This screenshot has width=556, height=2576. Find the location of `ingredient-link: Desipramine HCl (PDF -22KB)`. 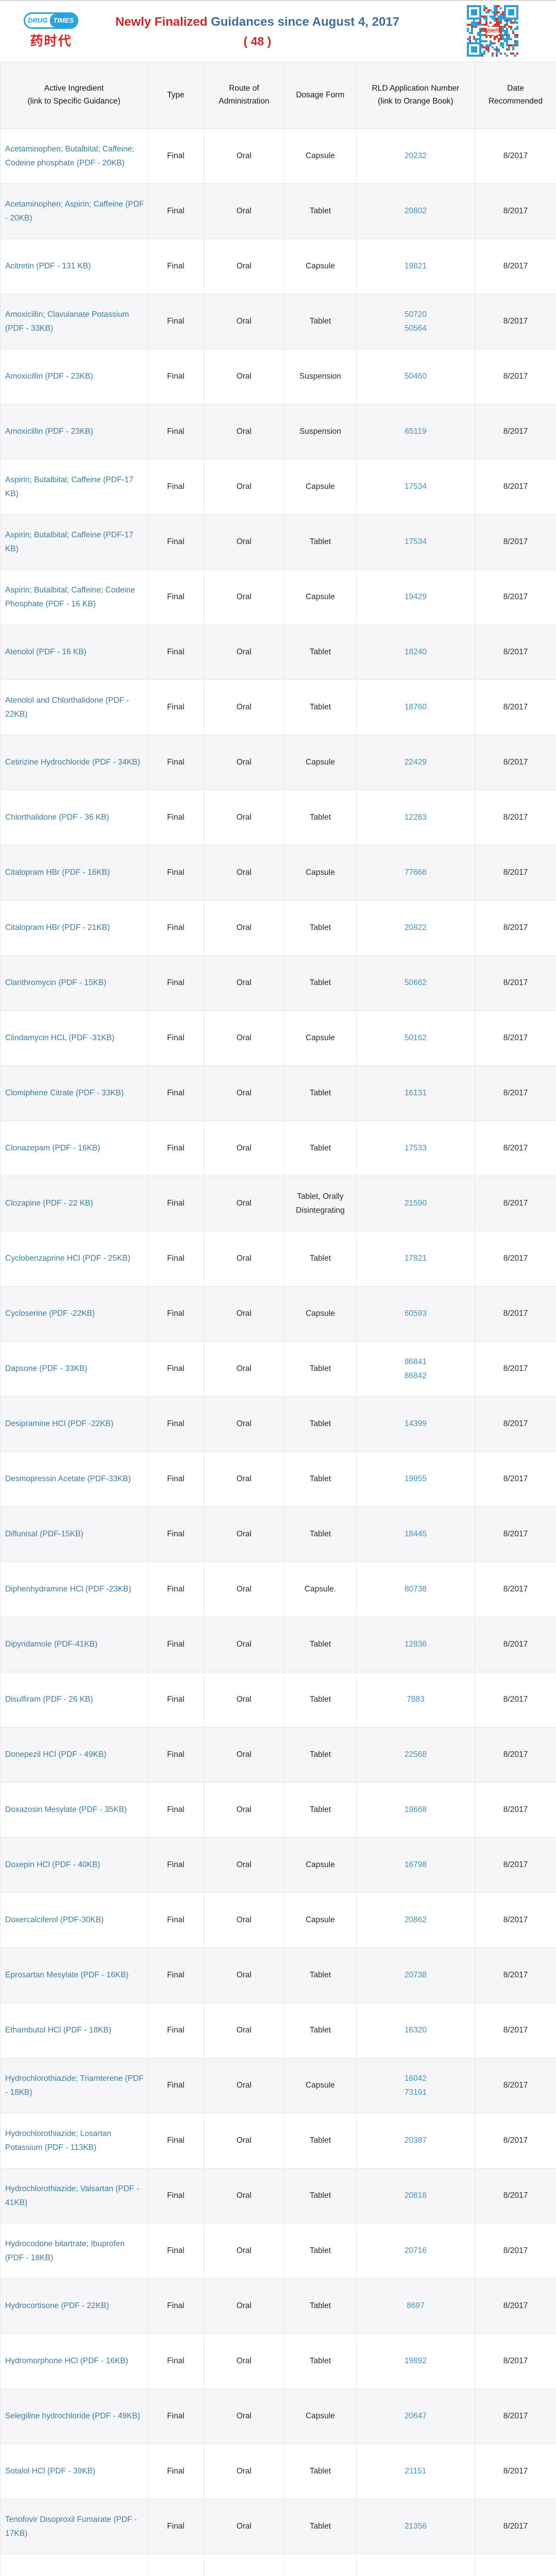

ingredient-link: Desipramine HCl (PDF -22KB) is located at coordinates (59, 1423).